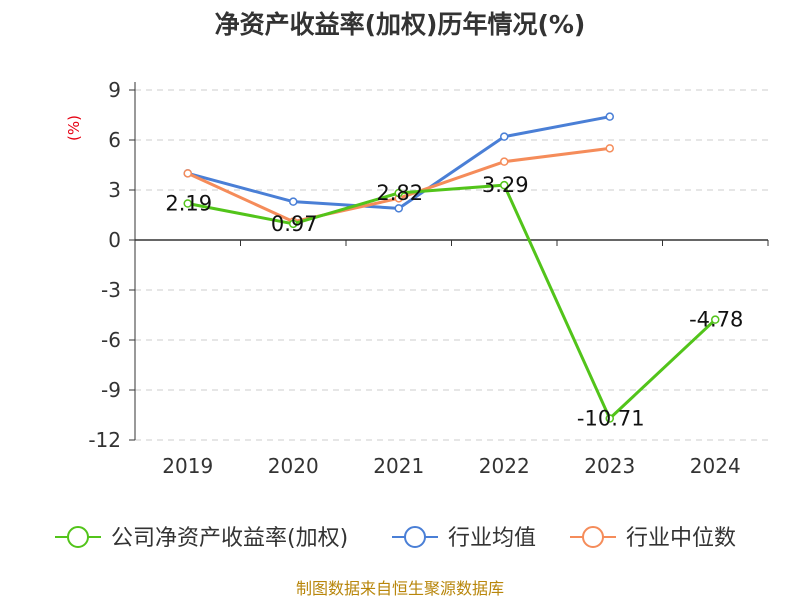 The height and width of the screenshot is (600, 800). I want to click on legend-label: 行业均值, so click(492, 538).